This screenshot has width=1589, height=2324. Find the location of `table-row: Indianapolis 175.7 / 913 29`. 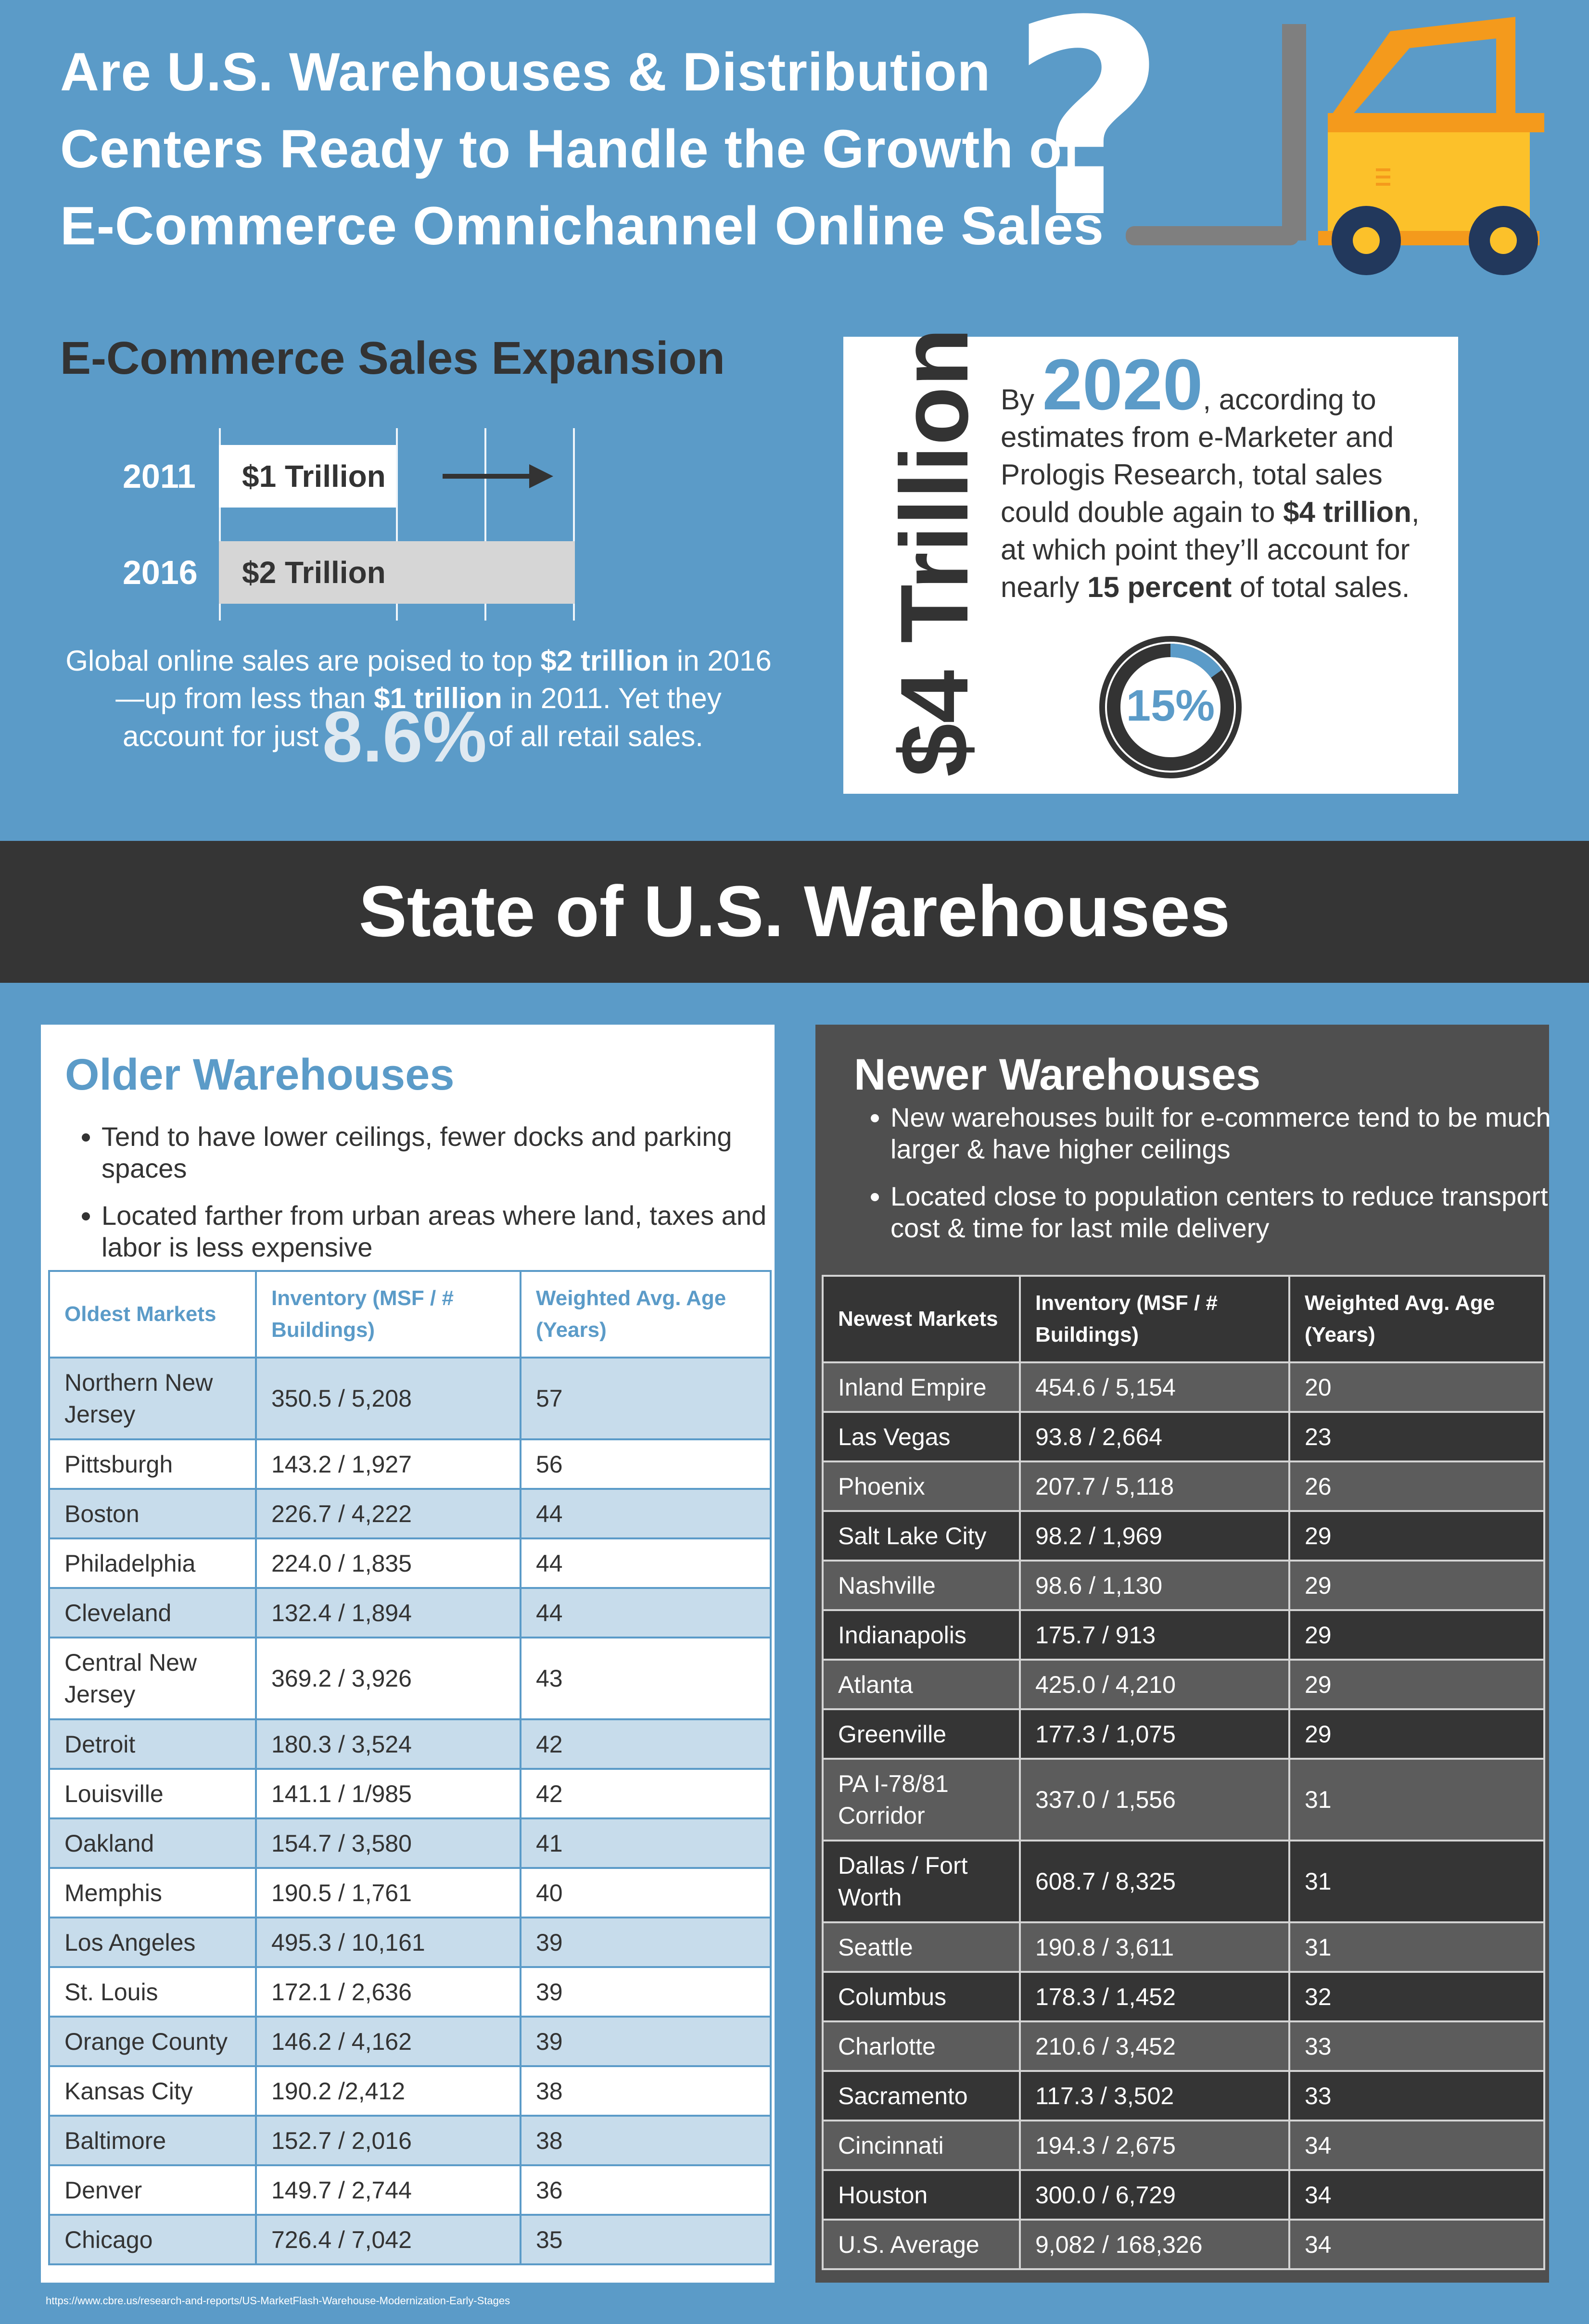

table-row: Indianapolis 175.7 / 913 29 is located at coordinates (1183, 1635).